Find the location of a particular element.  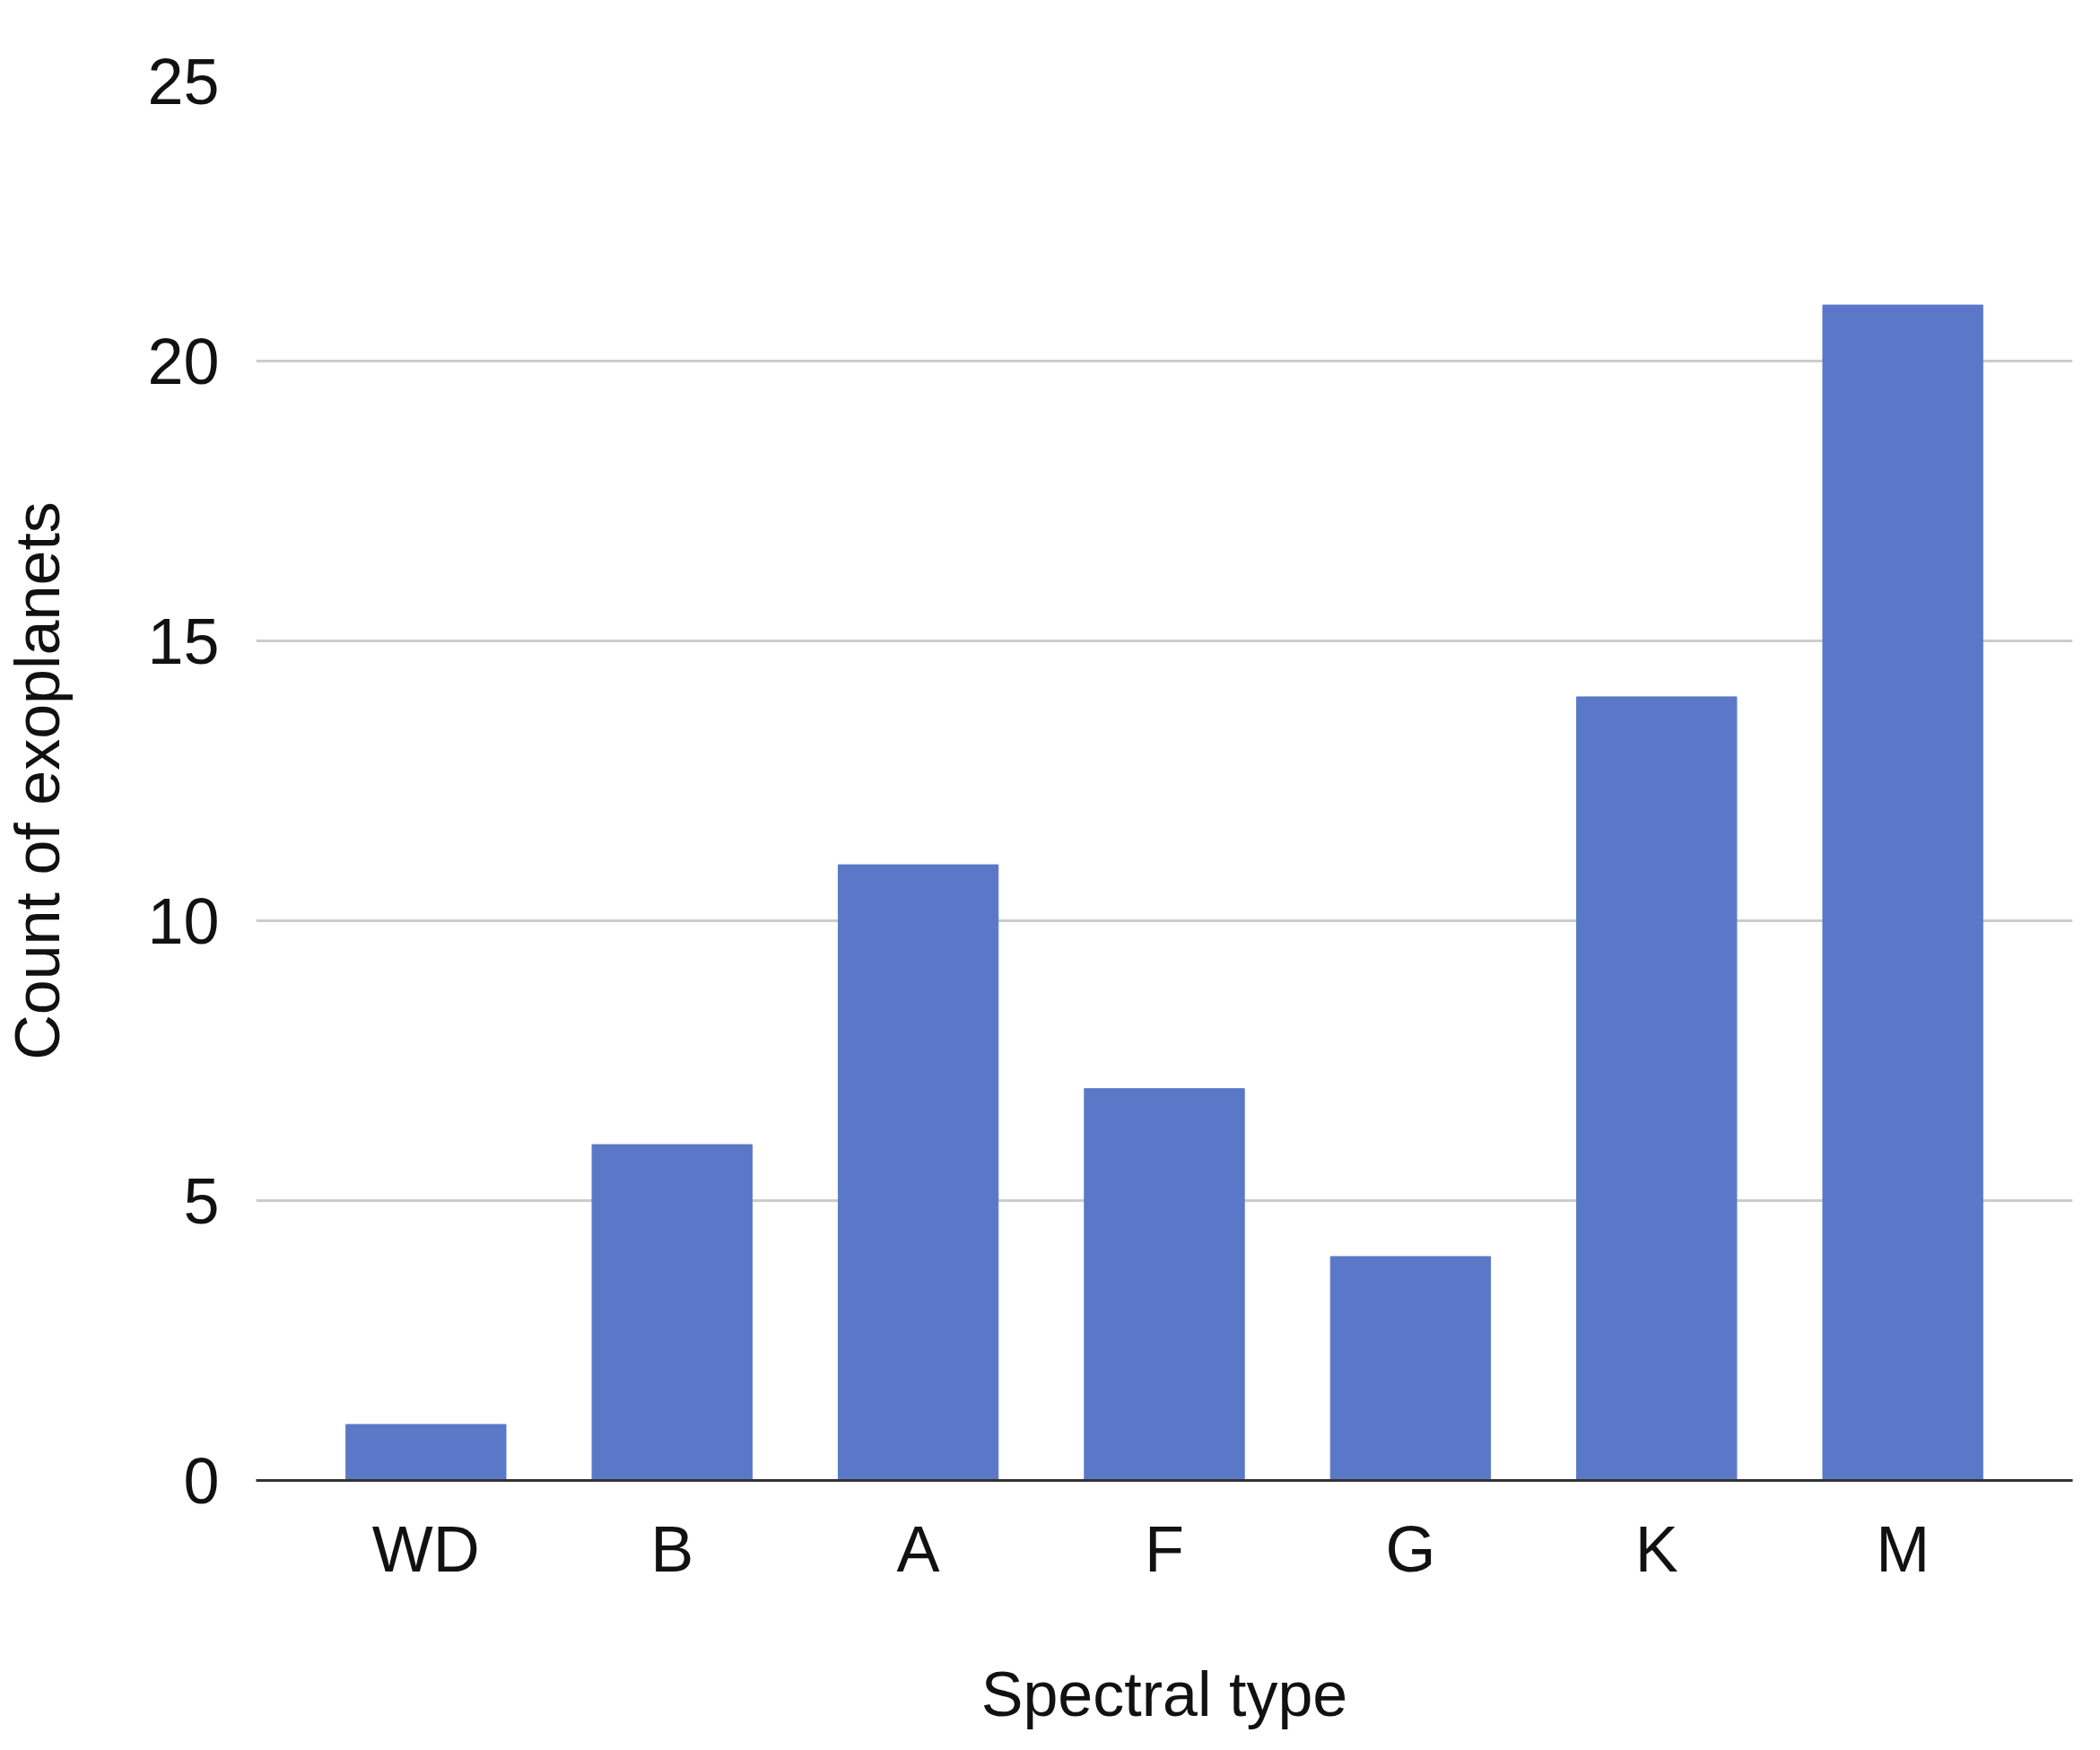

y-tick-label: 10 is located at coordinates (184, 920).